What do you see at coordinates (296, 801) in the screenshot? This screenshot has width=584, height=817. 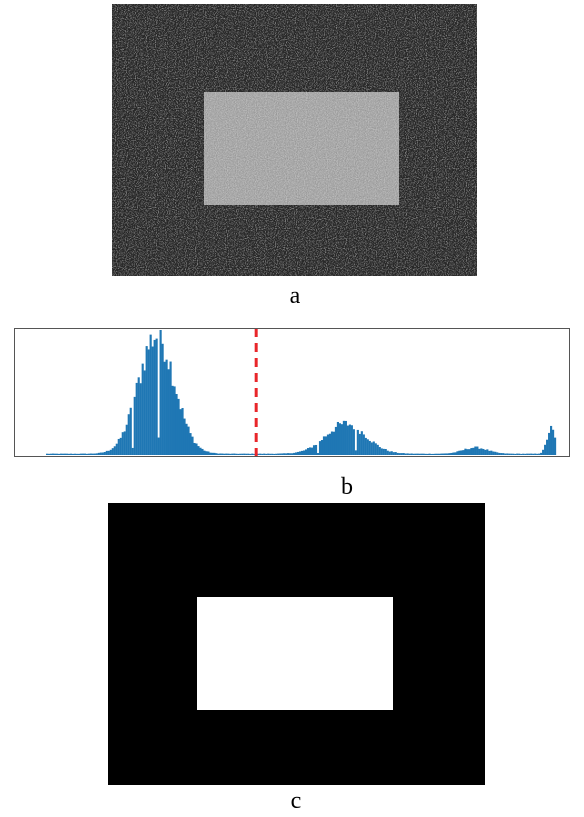 I see `caption-c: c` at bounding box center [296, 801].